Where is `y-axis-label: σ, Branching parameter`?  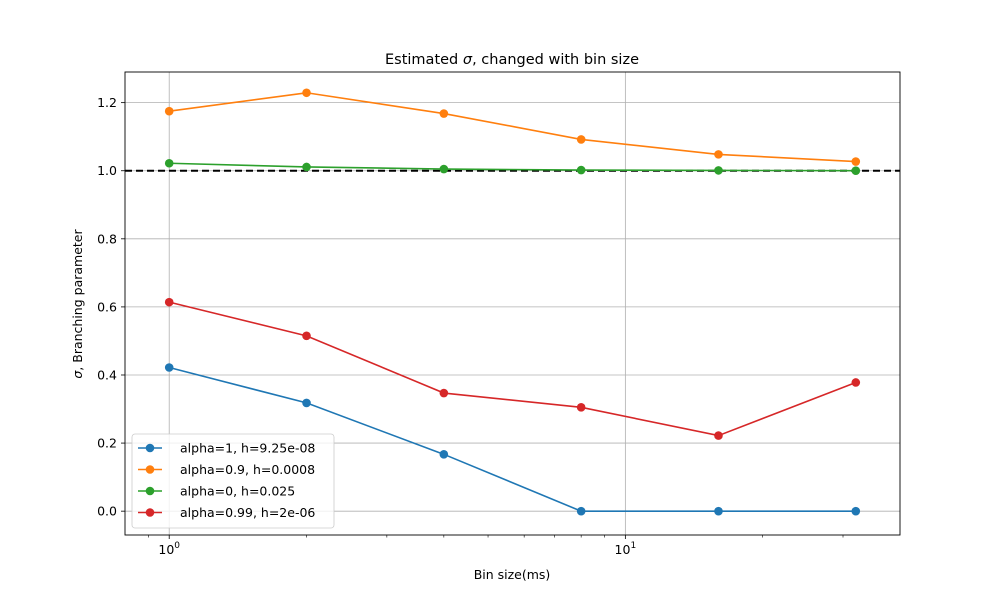
y-axis-label: σ, Branching parameter is located at coordinates (77, 304).